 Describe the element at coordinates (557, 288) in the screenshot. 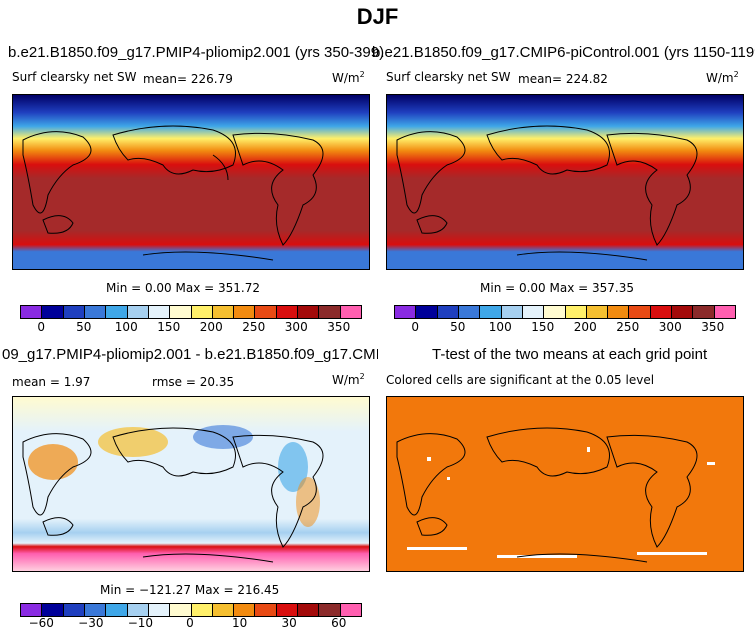

I see `minmax-top-right: Min = 0.00 Max = 357.35` at that location.